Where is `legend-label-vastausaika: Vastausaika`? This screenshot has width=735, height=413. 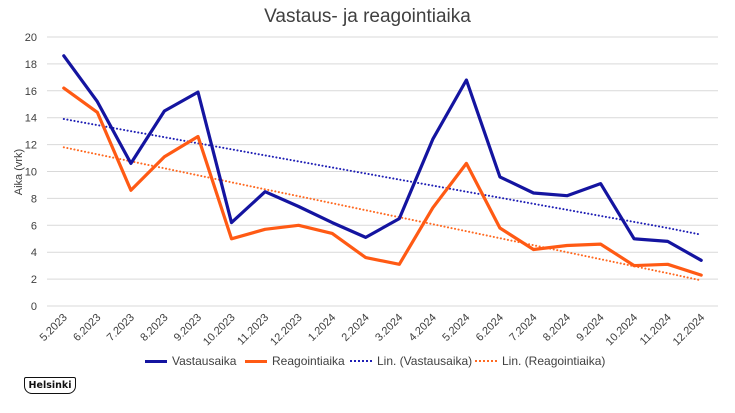 legend-label-vastausaika: Vastausaika is located at coordinates (204, 361).